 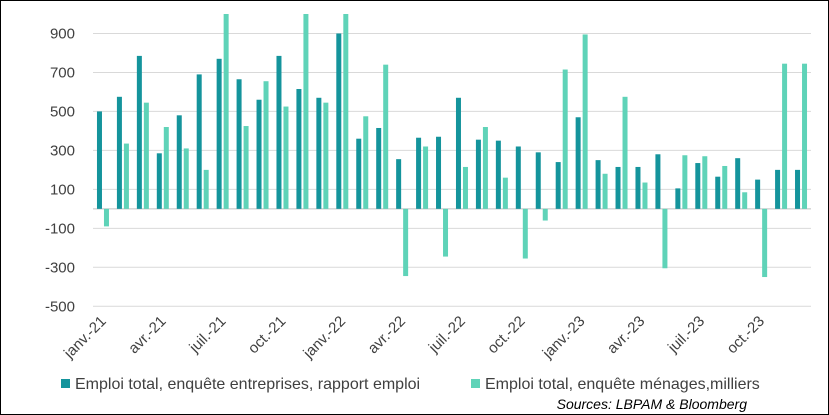 I want to click on x-tick-label: oct.-22, so click(x=506, y=335).